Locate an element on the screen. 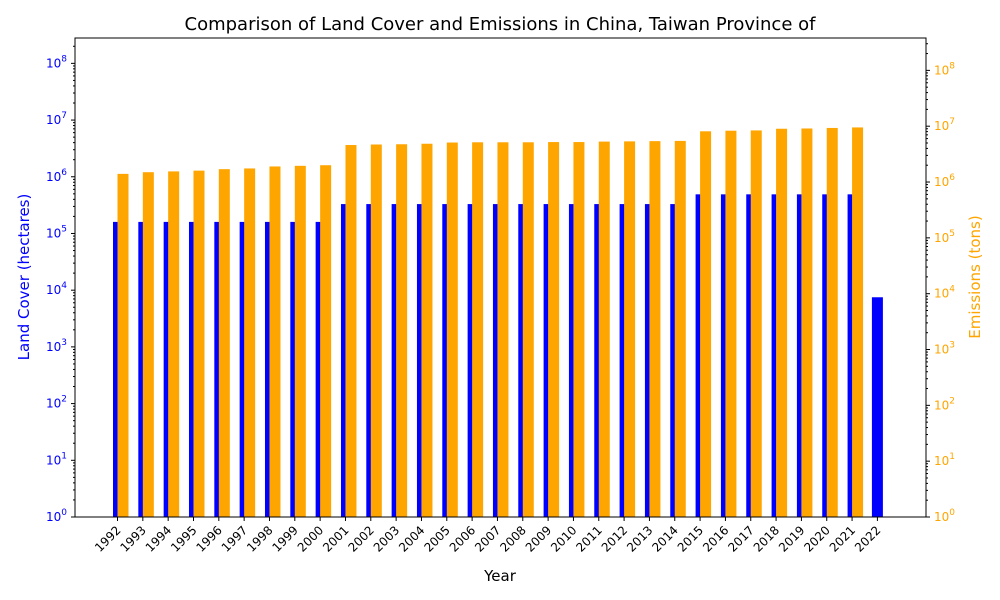 This screenshot has width=1000, height=600. right-tick-label: 10⁷ is located at coordinates (944, 125).